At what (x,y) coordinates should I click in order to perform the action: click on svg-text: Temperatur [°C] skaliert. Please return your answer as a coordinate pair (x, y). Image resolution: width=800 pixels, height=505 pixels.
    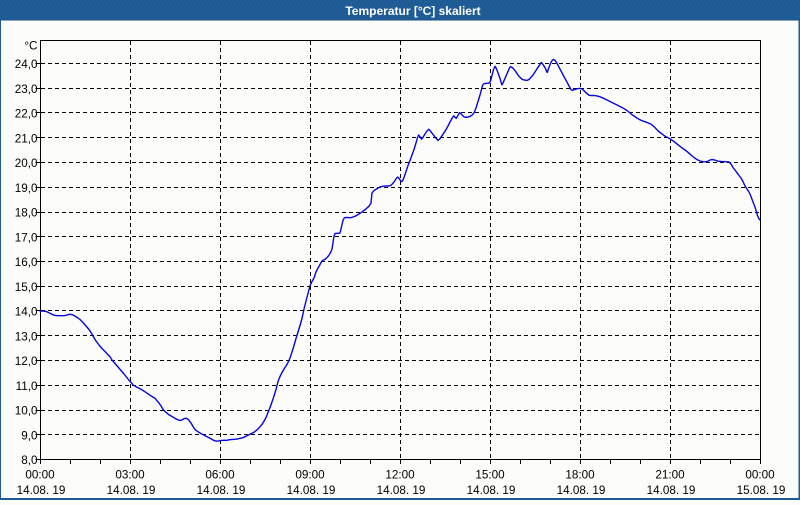
    Looking at the image, I should click on (412, 11).